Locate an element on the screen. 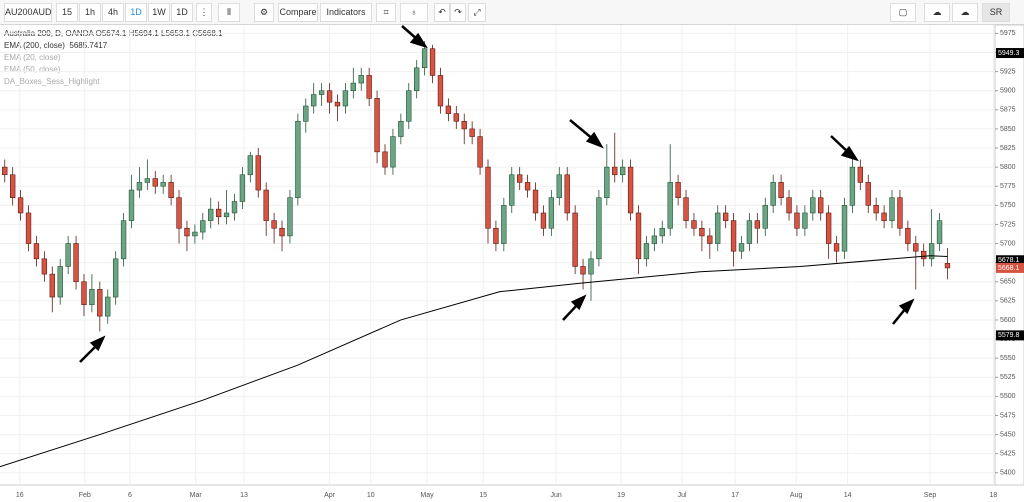  undo-button: ↶ is located at coordinates (442, 12).